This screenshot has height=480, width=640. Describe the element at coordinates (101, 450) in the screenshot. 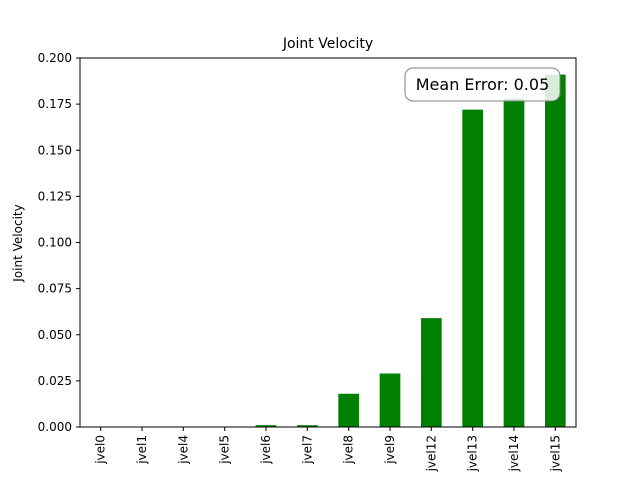

I see `x-tick-label: jvel0` at that location.